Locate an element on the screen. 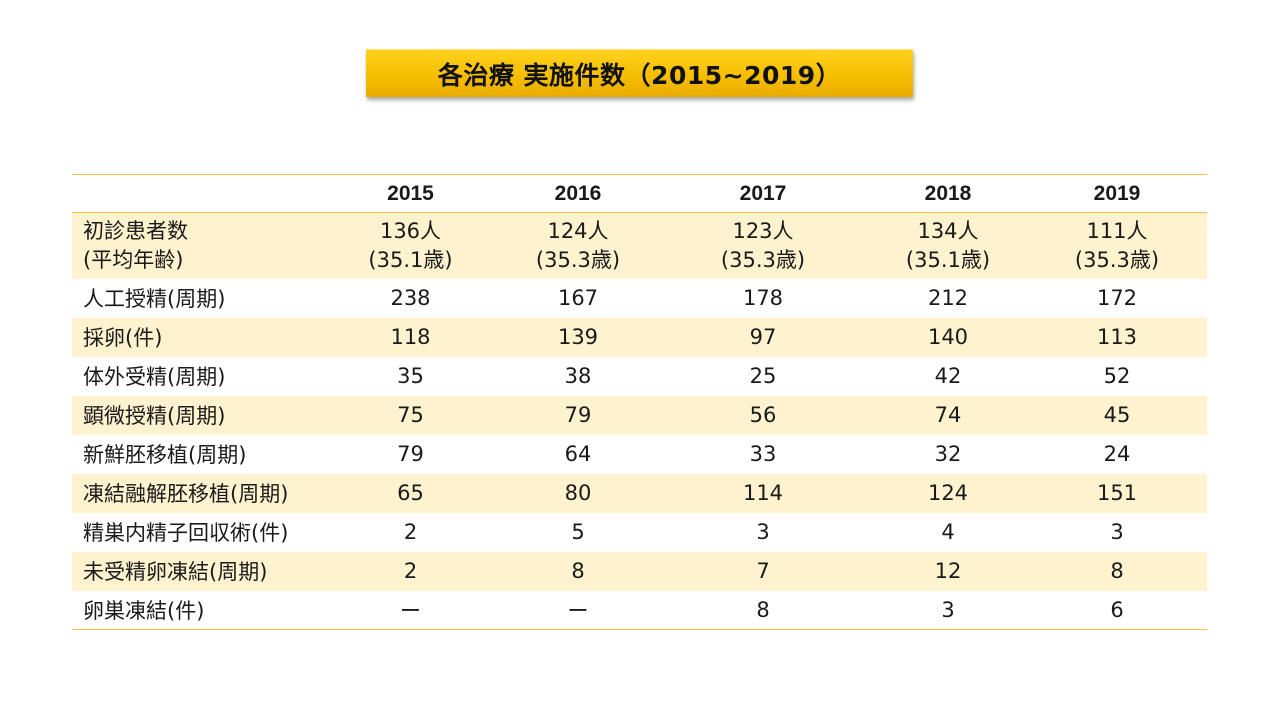  header-year-2018: 2018 is located at coordinates (948, 193).